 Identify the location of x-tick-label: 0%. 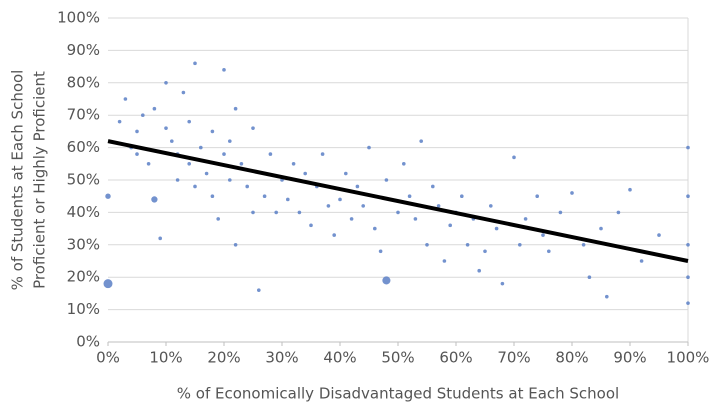
(108, 358).